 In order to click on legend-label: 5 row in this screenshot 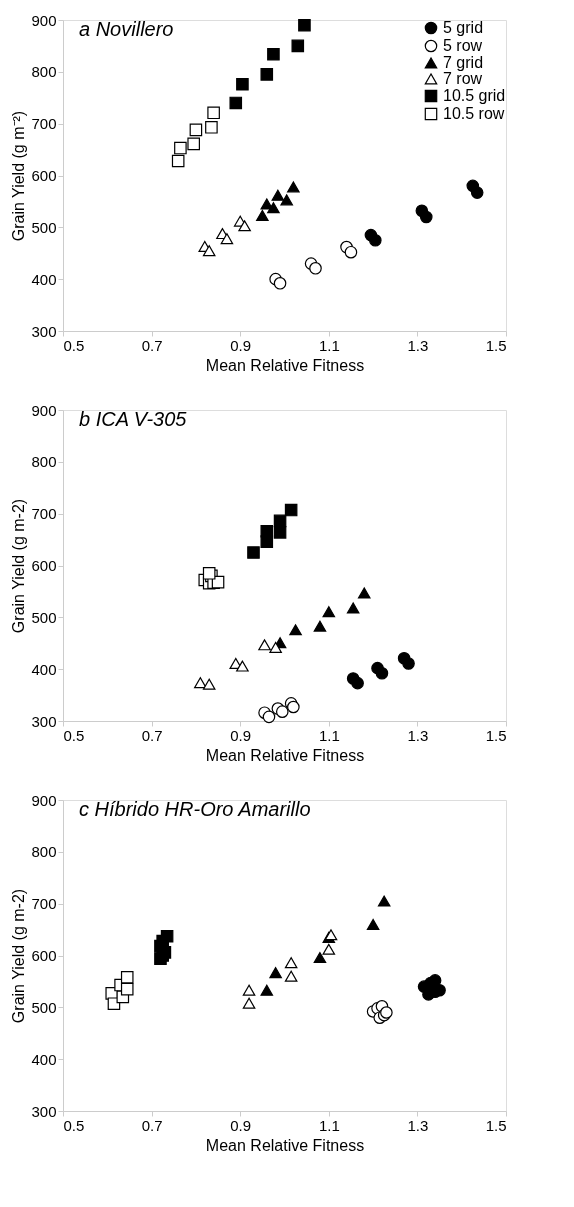, I will do `click(463, 45)`.